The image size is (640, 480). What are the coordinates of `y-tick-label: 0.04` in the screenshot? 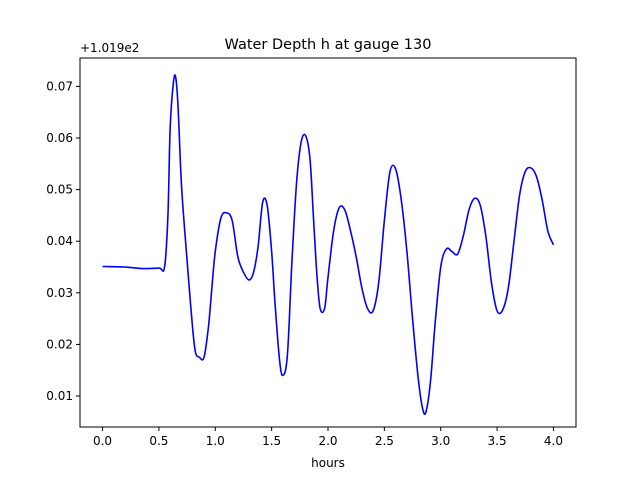 It's located at (59, 241).